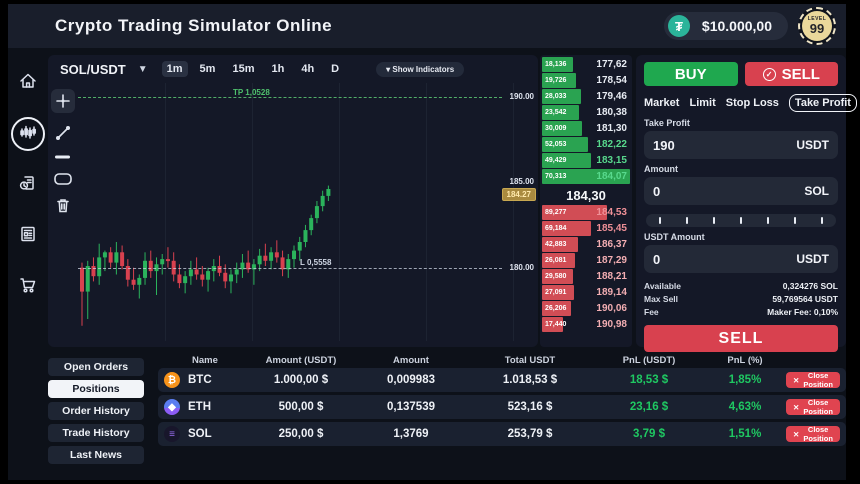 The height and width of the screenshot is (484, 860). What do you see at coordinates (661, 169) in the screenshot?
I see `amount-label: Amount` at bounding box center [661, 169].